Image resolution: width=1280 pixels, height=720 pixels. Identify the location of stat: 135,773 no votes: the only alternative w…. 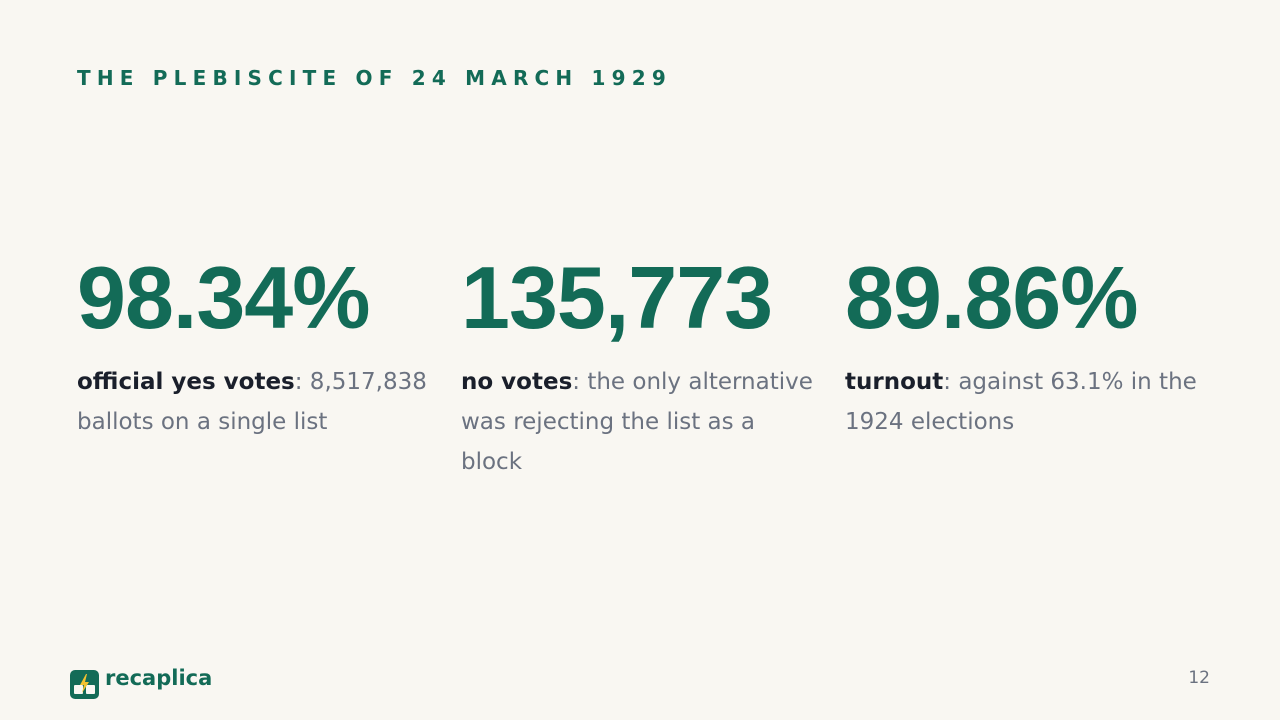
(641, 365).